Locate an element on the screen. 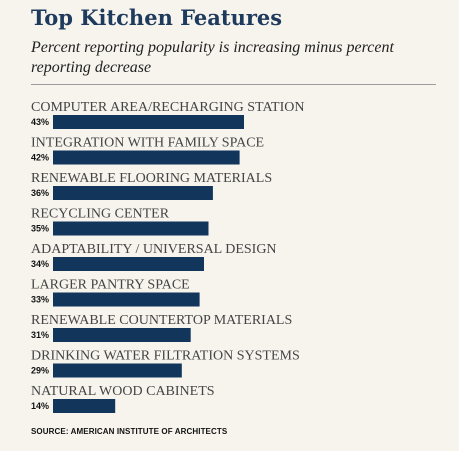  bar-row: ADAPTABILITY / UNIVERSAL DESIGN 34% is located at coordinates (154, 256).